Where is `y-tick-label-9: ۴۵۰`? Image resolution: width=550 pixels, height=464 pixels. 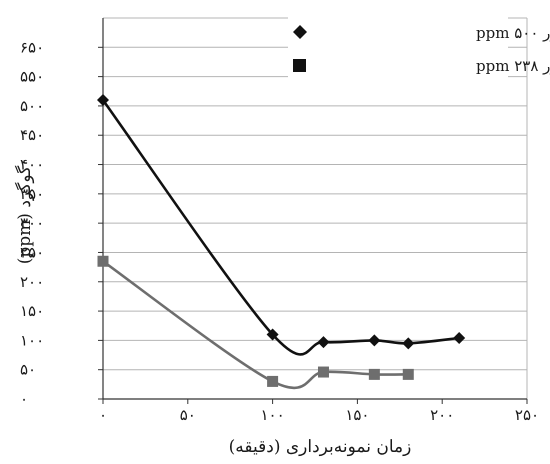
y-tick-label-9: ۴۵۰ is located at coordinates (32, 135).